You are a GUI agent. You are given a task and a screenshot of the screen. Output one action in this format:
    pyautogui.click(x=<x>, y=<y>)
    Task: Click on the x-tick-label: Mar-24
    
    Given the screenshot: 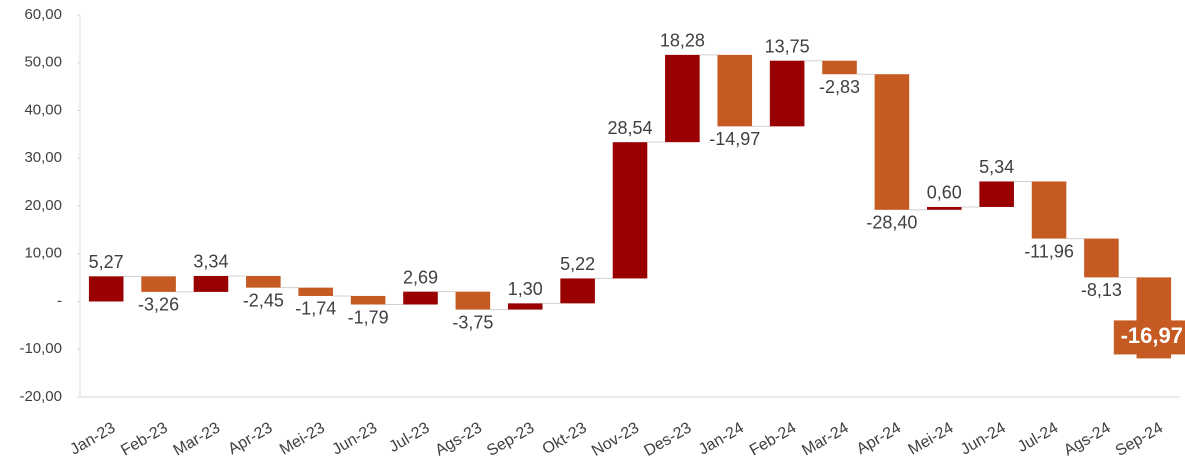 What is the action you would take?
    pyautogui.click(x=825, y=439)
    